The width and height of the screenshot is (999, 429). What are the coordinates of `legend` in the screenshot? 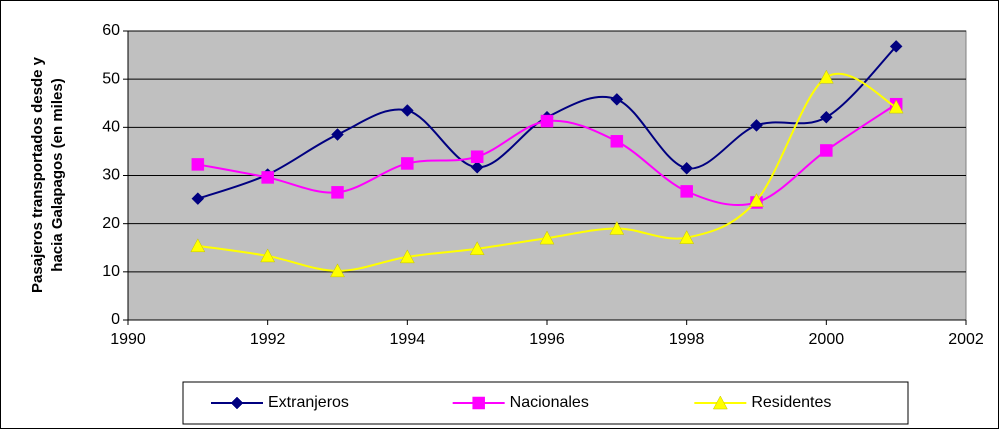 It's located at (545, 403).